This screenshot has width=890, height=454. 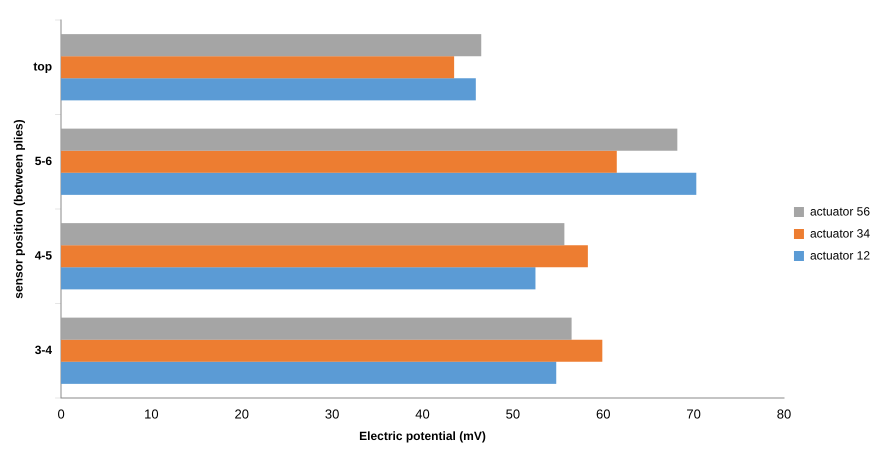 I want to click on y-tick-label: 4-5, so click(x=43, y=255).